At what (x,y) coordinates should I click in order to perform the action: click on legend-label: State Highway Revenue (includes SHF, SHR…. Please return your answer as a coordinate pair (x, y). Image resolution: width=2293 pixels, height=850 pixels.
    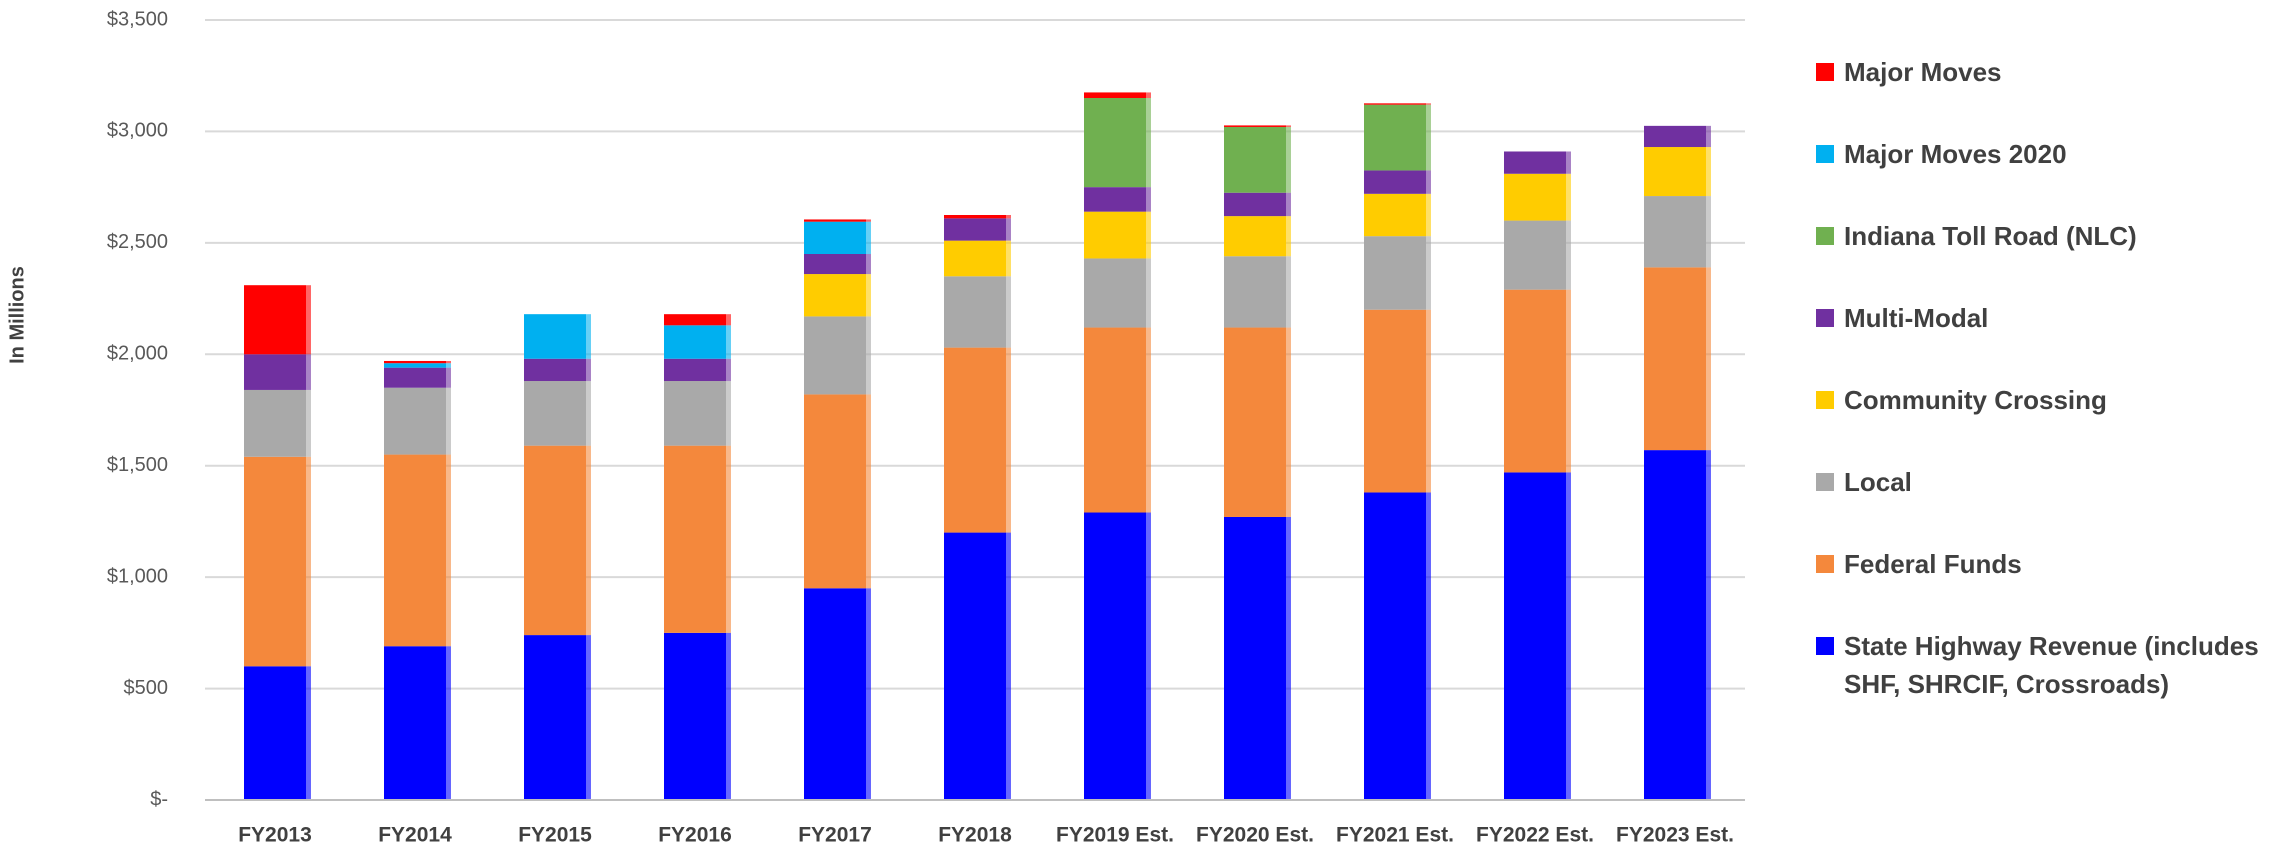
    Looking at the image, I should click on (2051, 665).